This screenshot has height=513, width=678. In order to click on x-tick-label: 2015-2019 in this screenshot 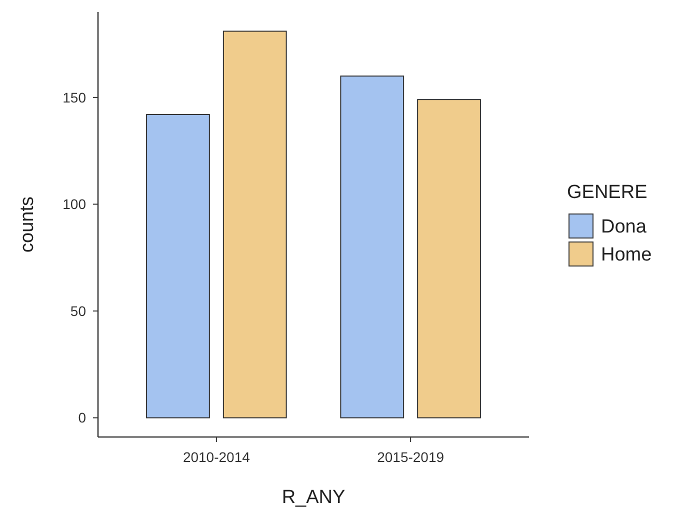, I will do `click(410, 457)`.